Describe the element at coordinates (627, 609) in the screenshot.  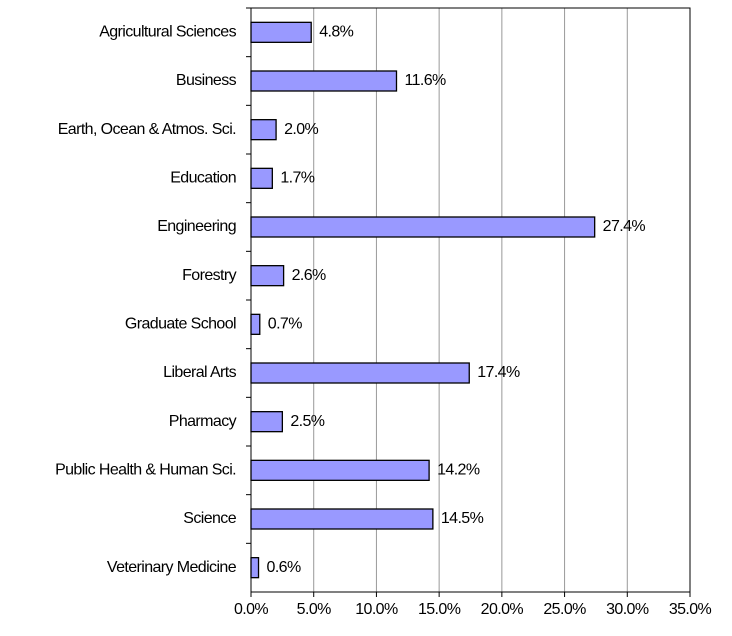
I see `x-tick-label: 30.0%` at that location.